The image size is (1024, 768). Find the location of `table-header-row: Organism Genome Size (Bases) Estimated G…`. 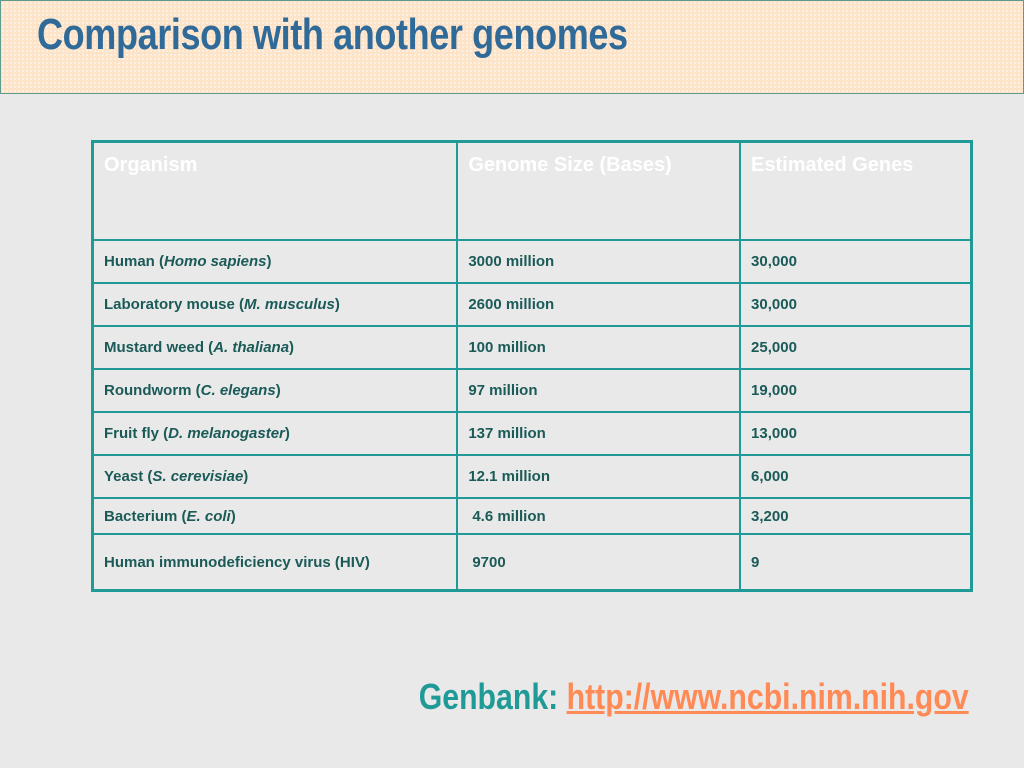

table-header-row: Organism Genome Size (Bases) Estimated G… is located at coordinates (532, 190).